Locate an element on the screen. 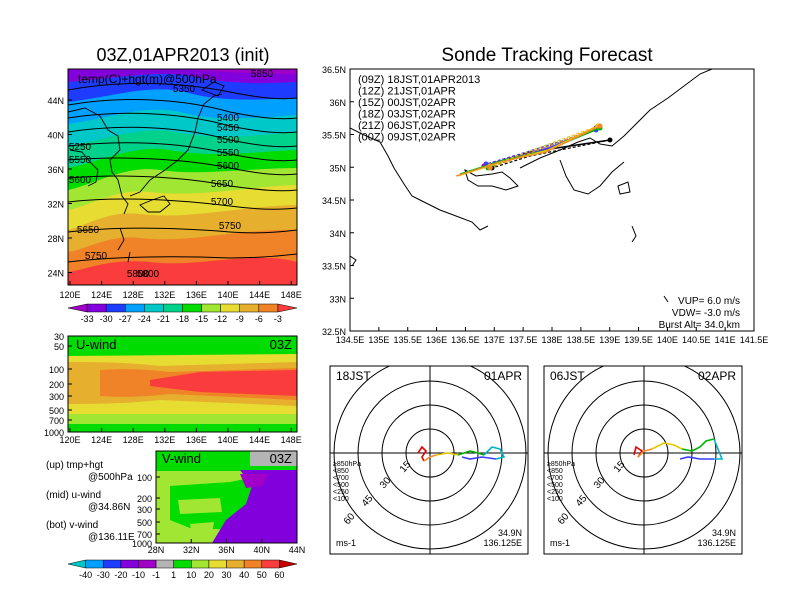 This screenshot has height=612, width=792. lat-tick-label: 24N is located at coordinates (55, 274).